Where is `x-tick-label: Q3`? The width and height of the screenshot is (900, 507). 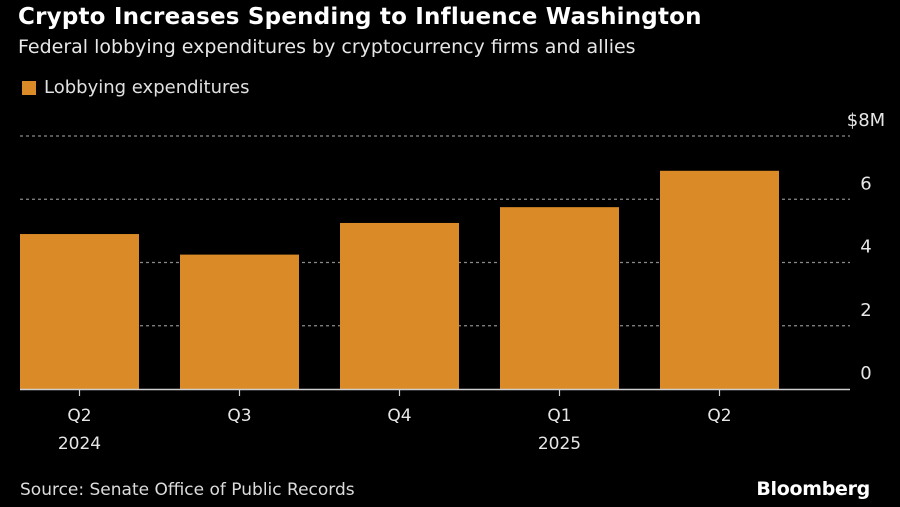
x-tick-label: Q3 is located at coordinates (239, 416).